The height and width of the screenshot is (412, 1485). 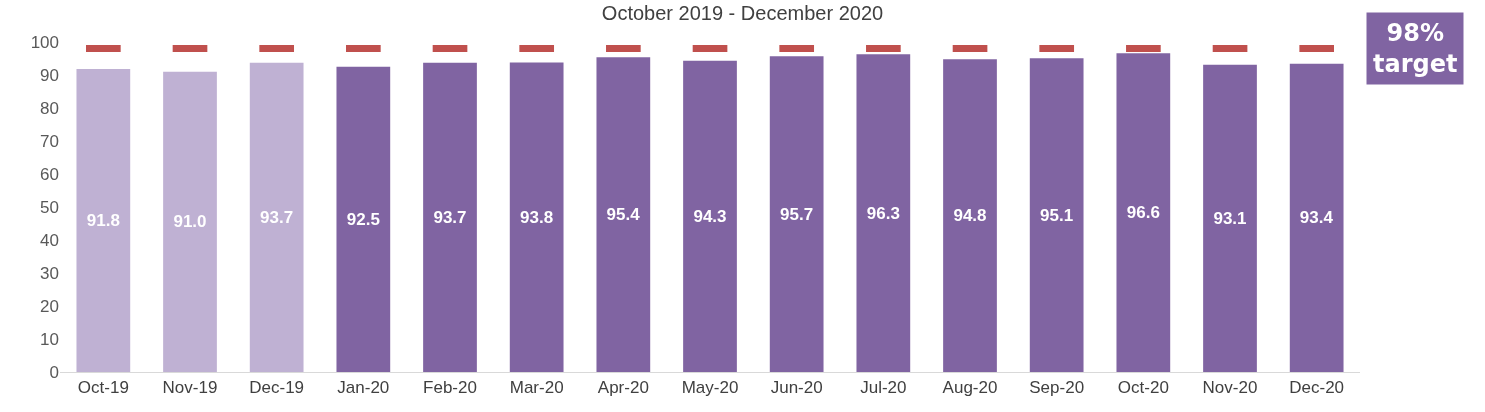 I want to click on data-label: 93.1, so click(x=1230, y=218).